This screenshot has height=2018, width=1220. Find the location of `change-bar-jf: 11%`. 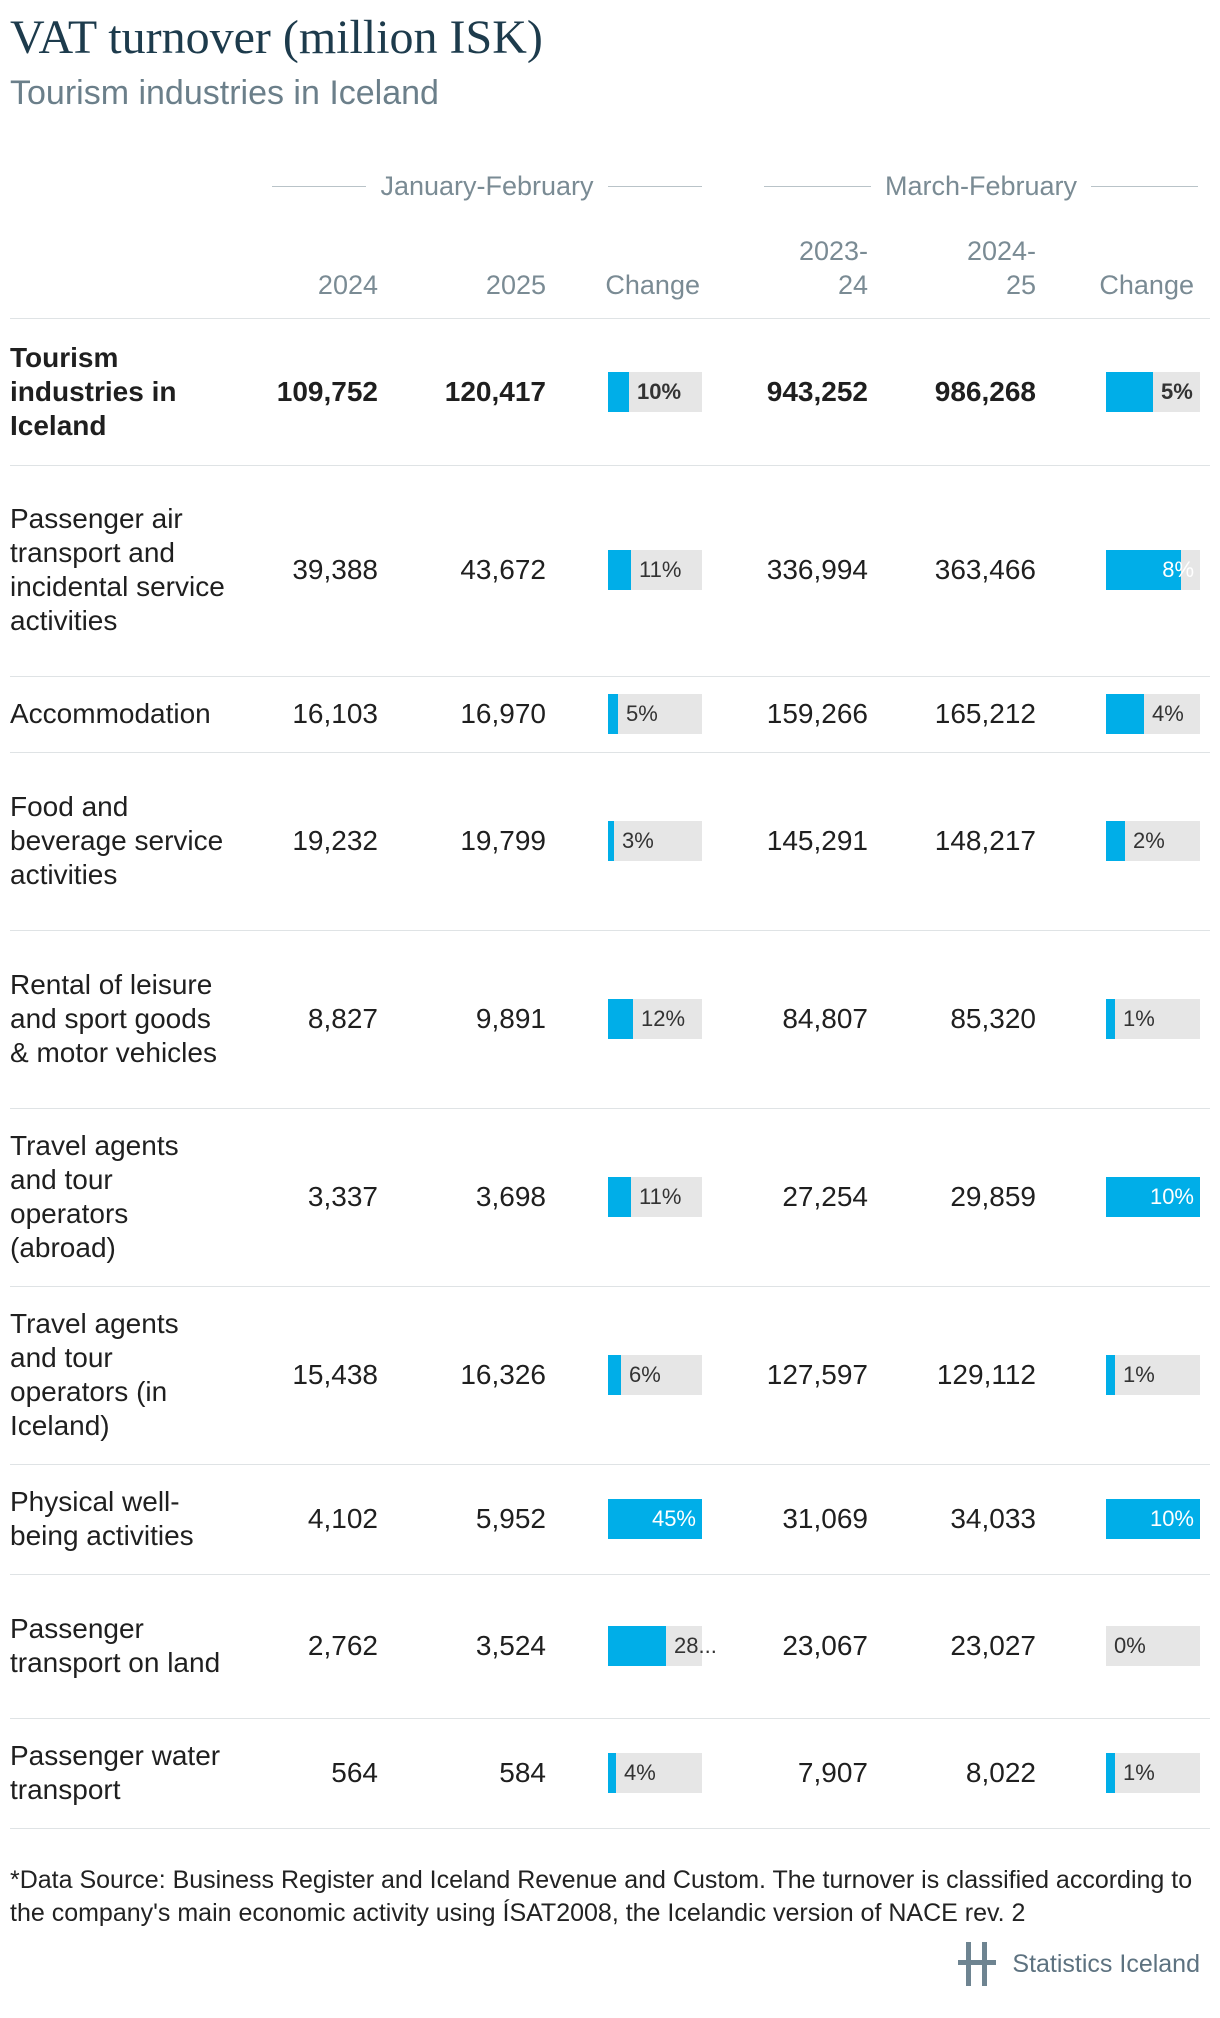

change-bar-jf: 11% is located at coordinates (655, 1197).